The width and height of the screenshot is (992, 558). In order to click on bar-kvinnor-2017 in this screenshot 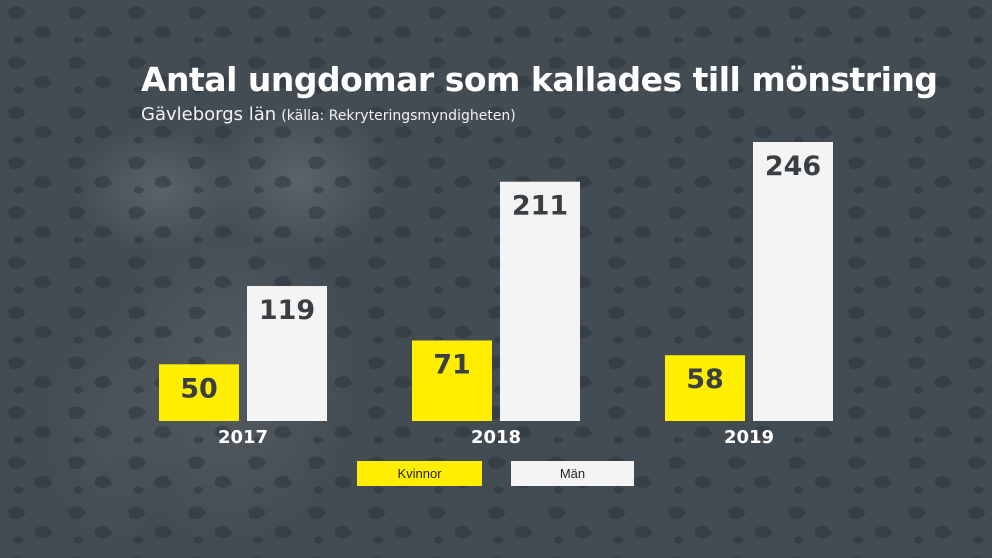, I will do `click(199, 392)`.